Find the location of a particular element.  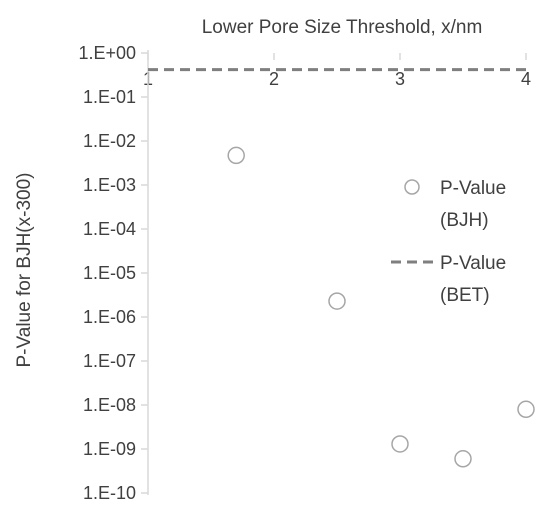

x-tick-label: 4 is located at coordinates (526, 79).